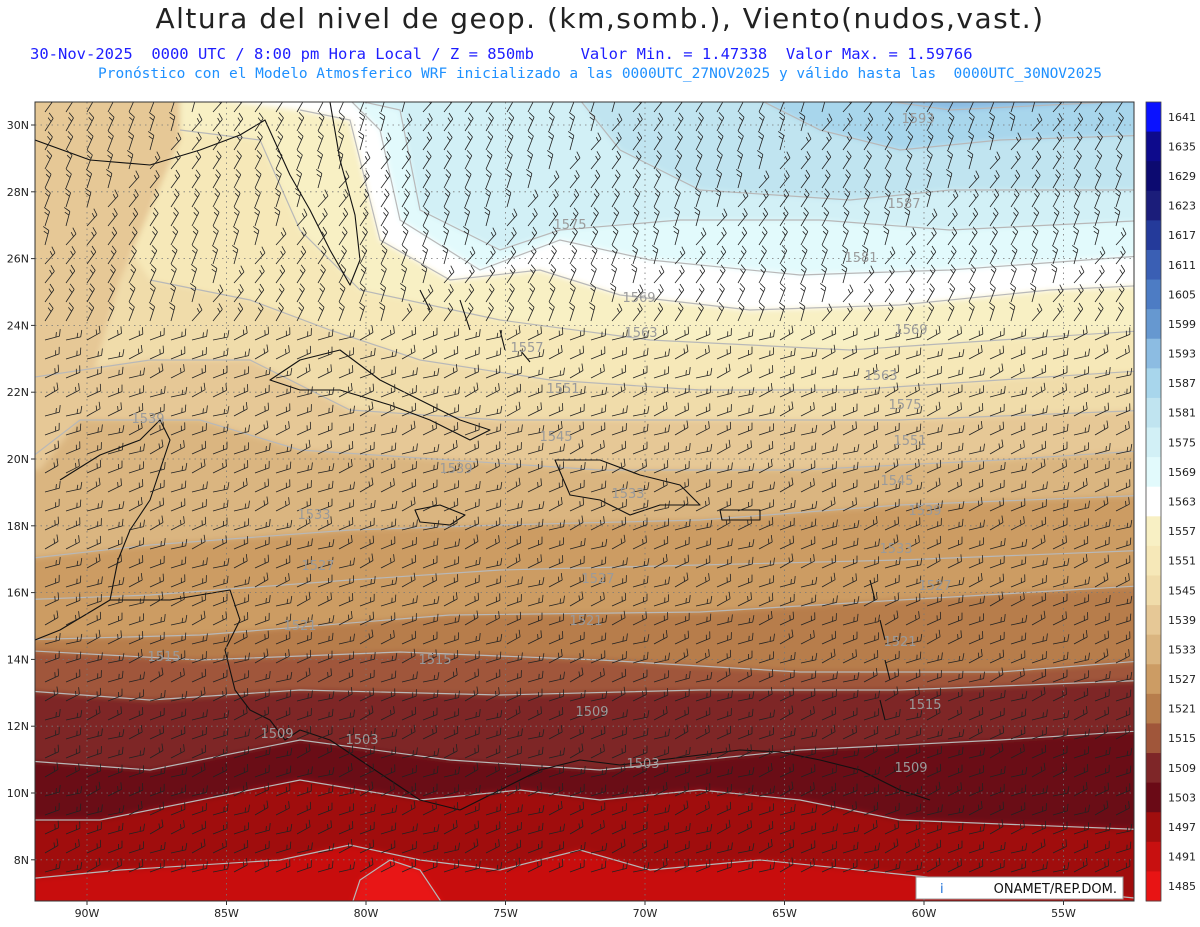 The height and width of the screenshot is (927, 1200). Describe the element at coordinates (879, 54) in the screenshot. I see `max-value: Valor Max. = 1.59766` at that location.